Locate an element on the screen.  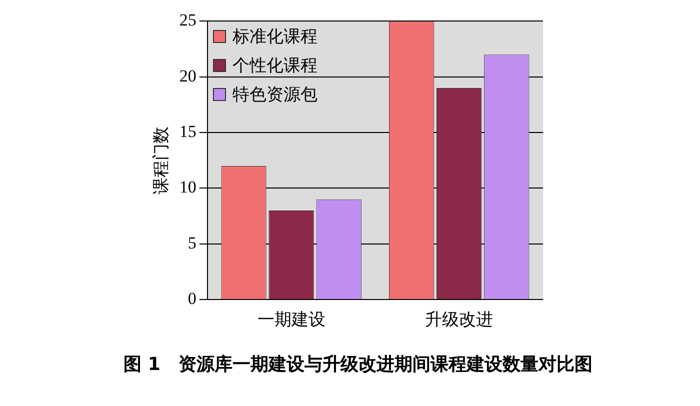
legend-label: 特色资源包 is located at coordinates (275, 95).